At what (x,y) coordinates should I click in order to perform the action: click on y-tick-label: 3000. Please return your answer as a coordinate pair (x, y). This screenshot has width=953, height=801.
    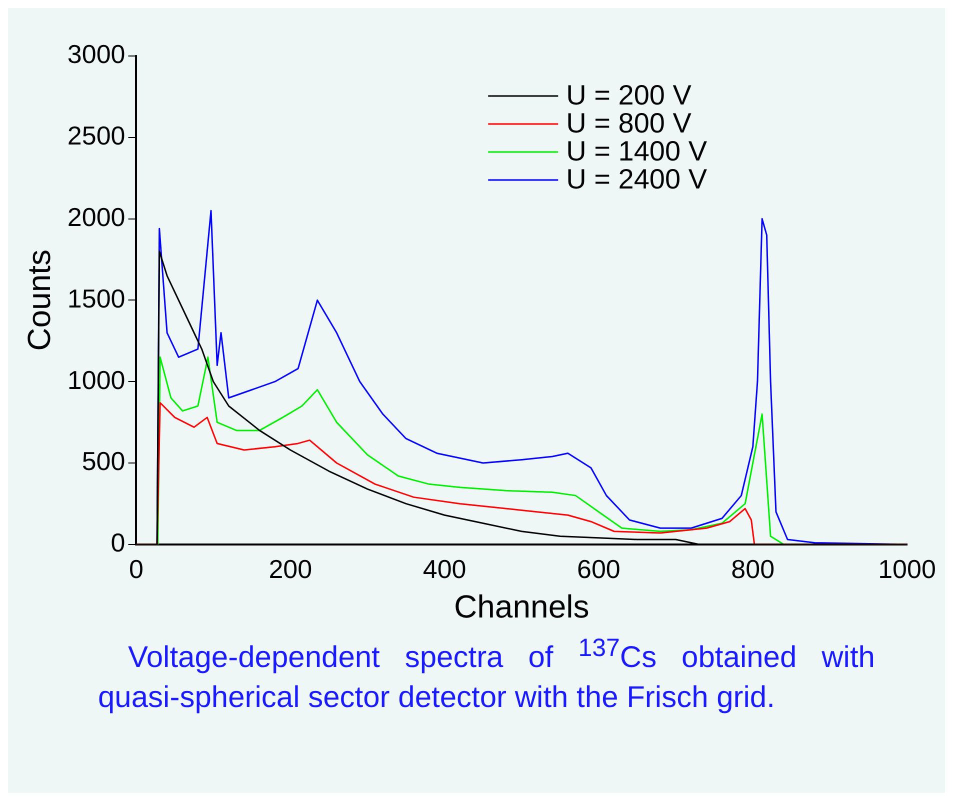
    Looking at the image, I should click on (96, 54).